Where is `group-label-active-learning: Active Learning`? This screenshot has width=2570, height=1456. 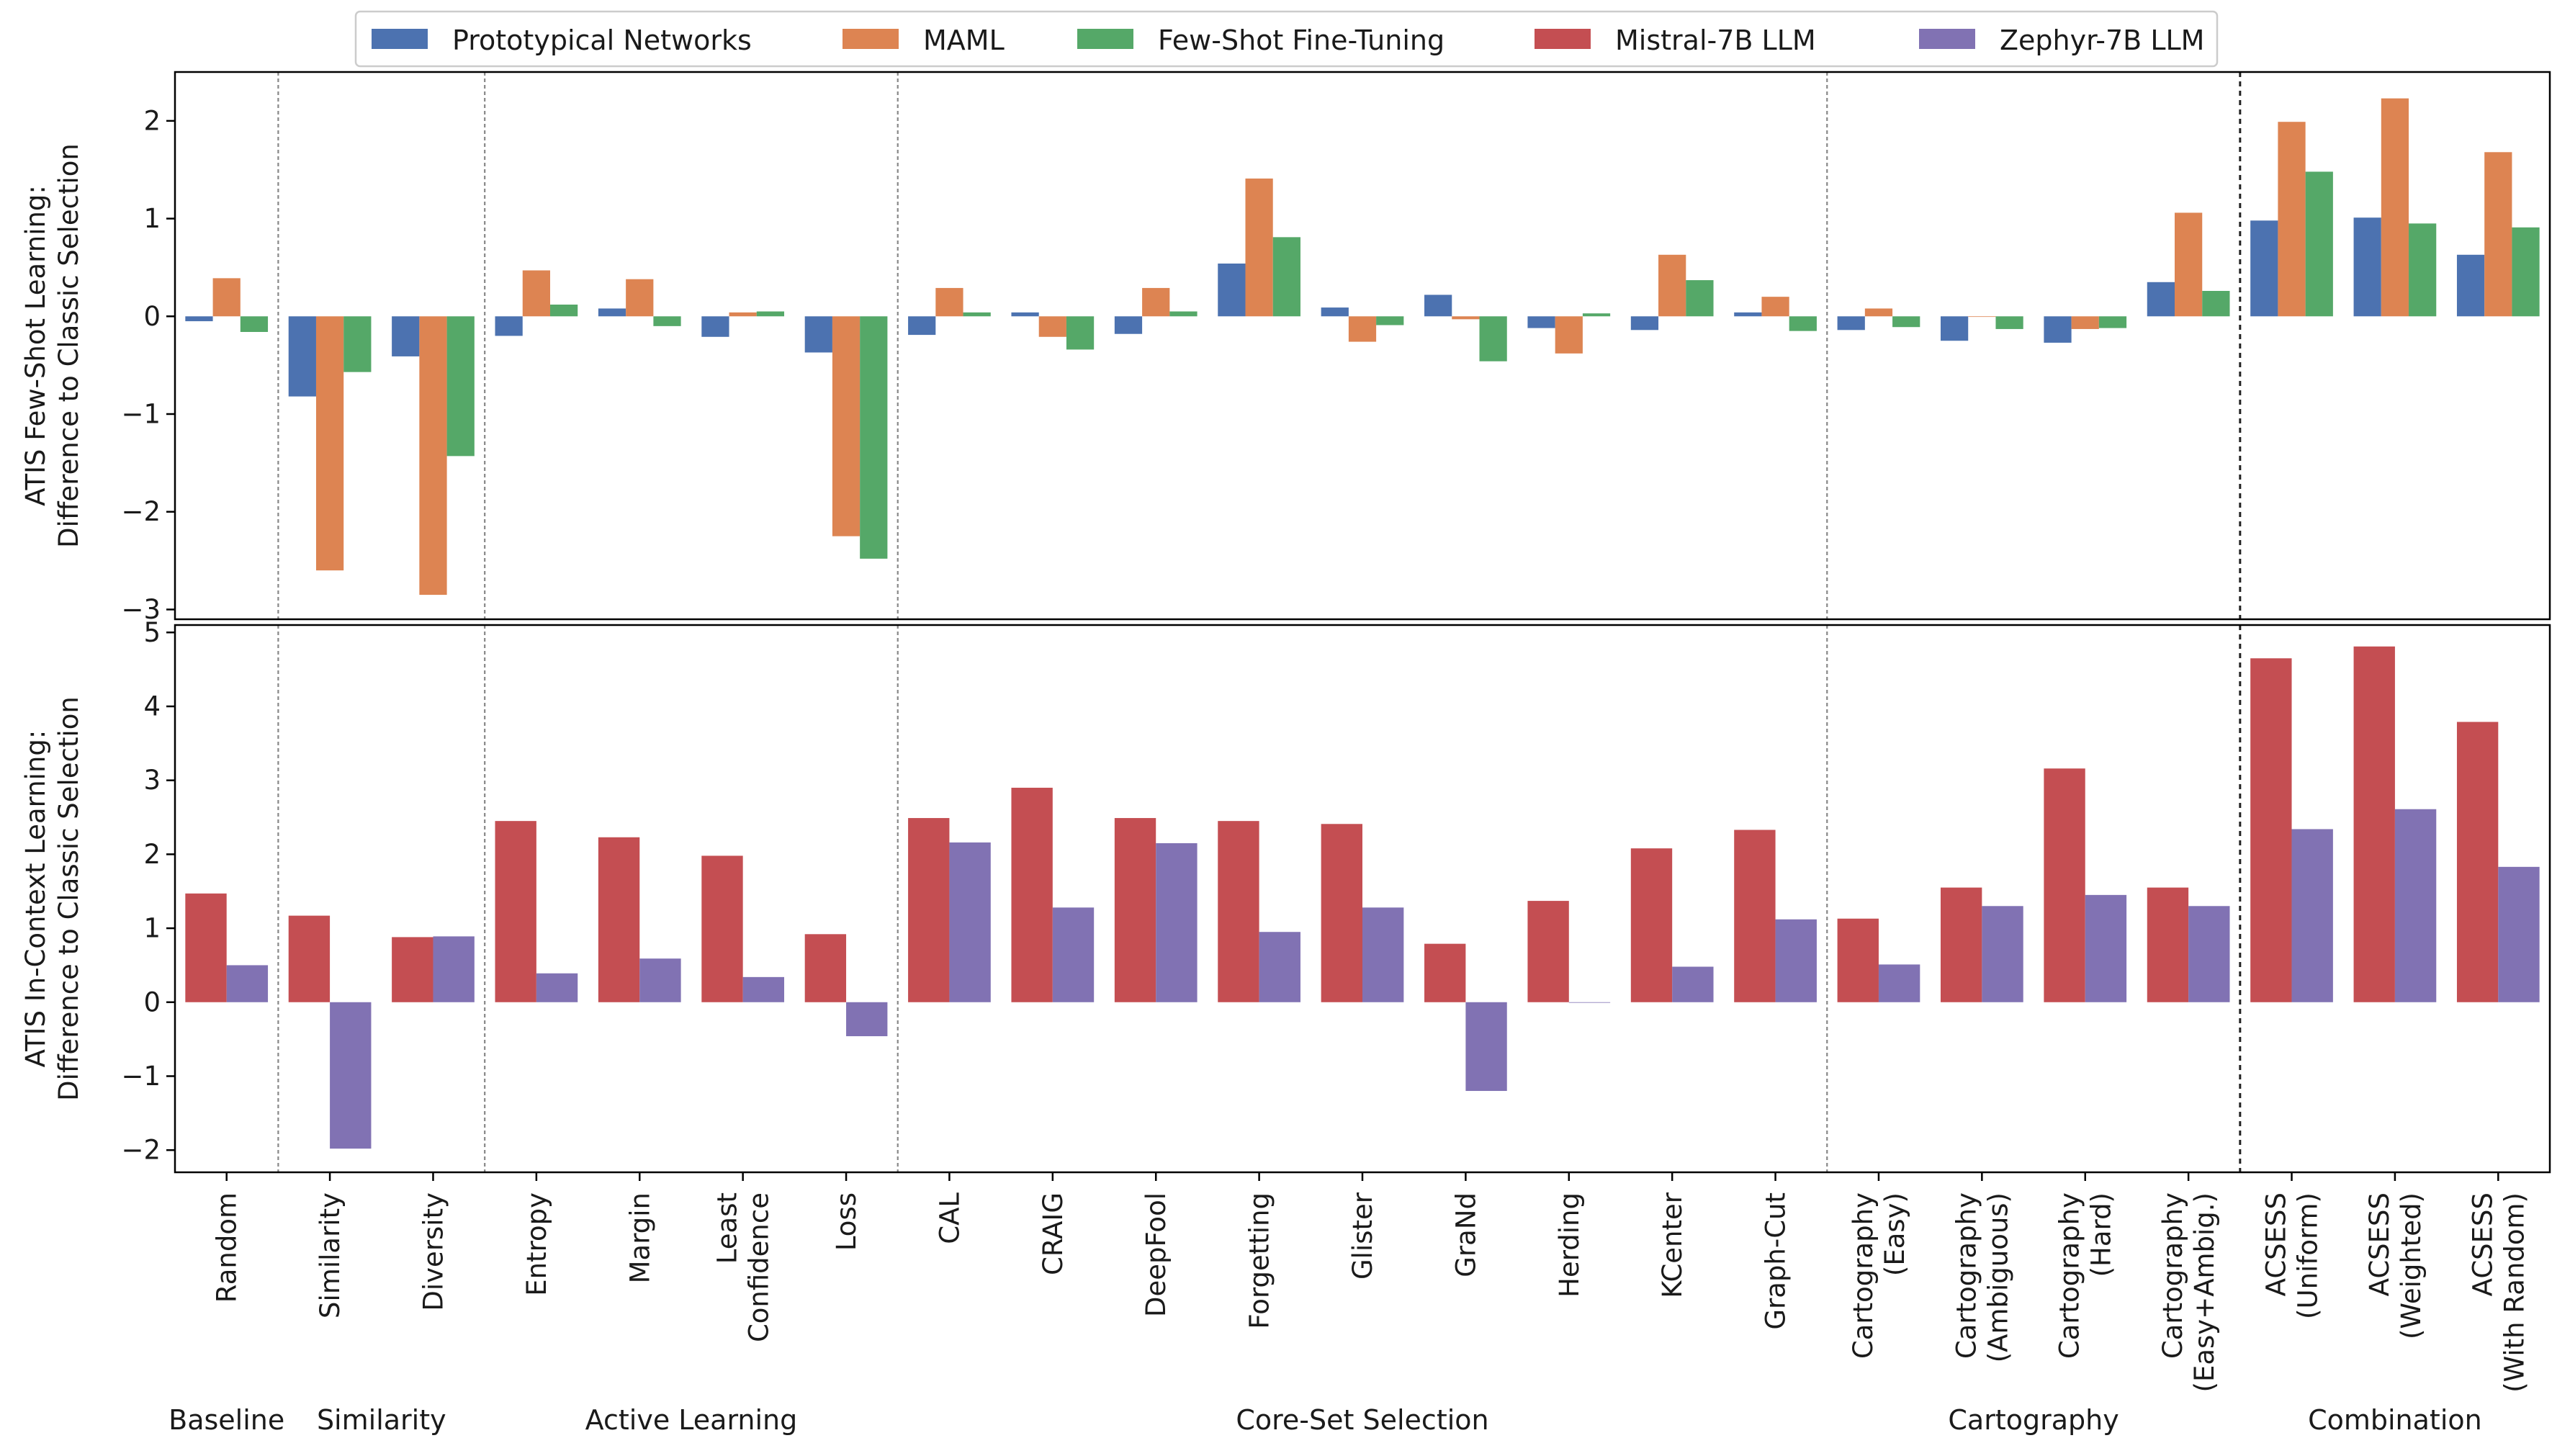
group-label-active-learning: Active Learning is located at coordinates (691, 1420).